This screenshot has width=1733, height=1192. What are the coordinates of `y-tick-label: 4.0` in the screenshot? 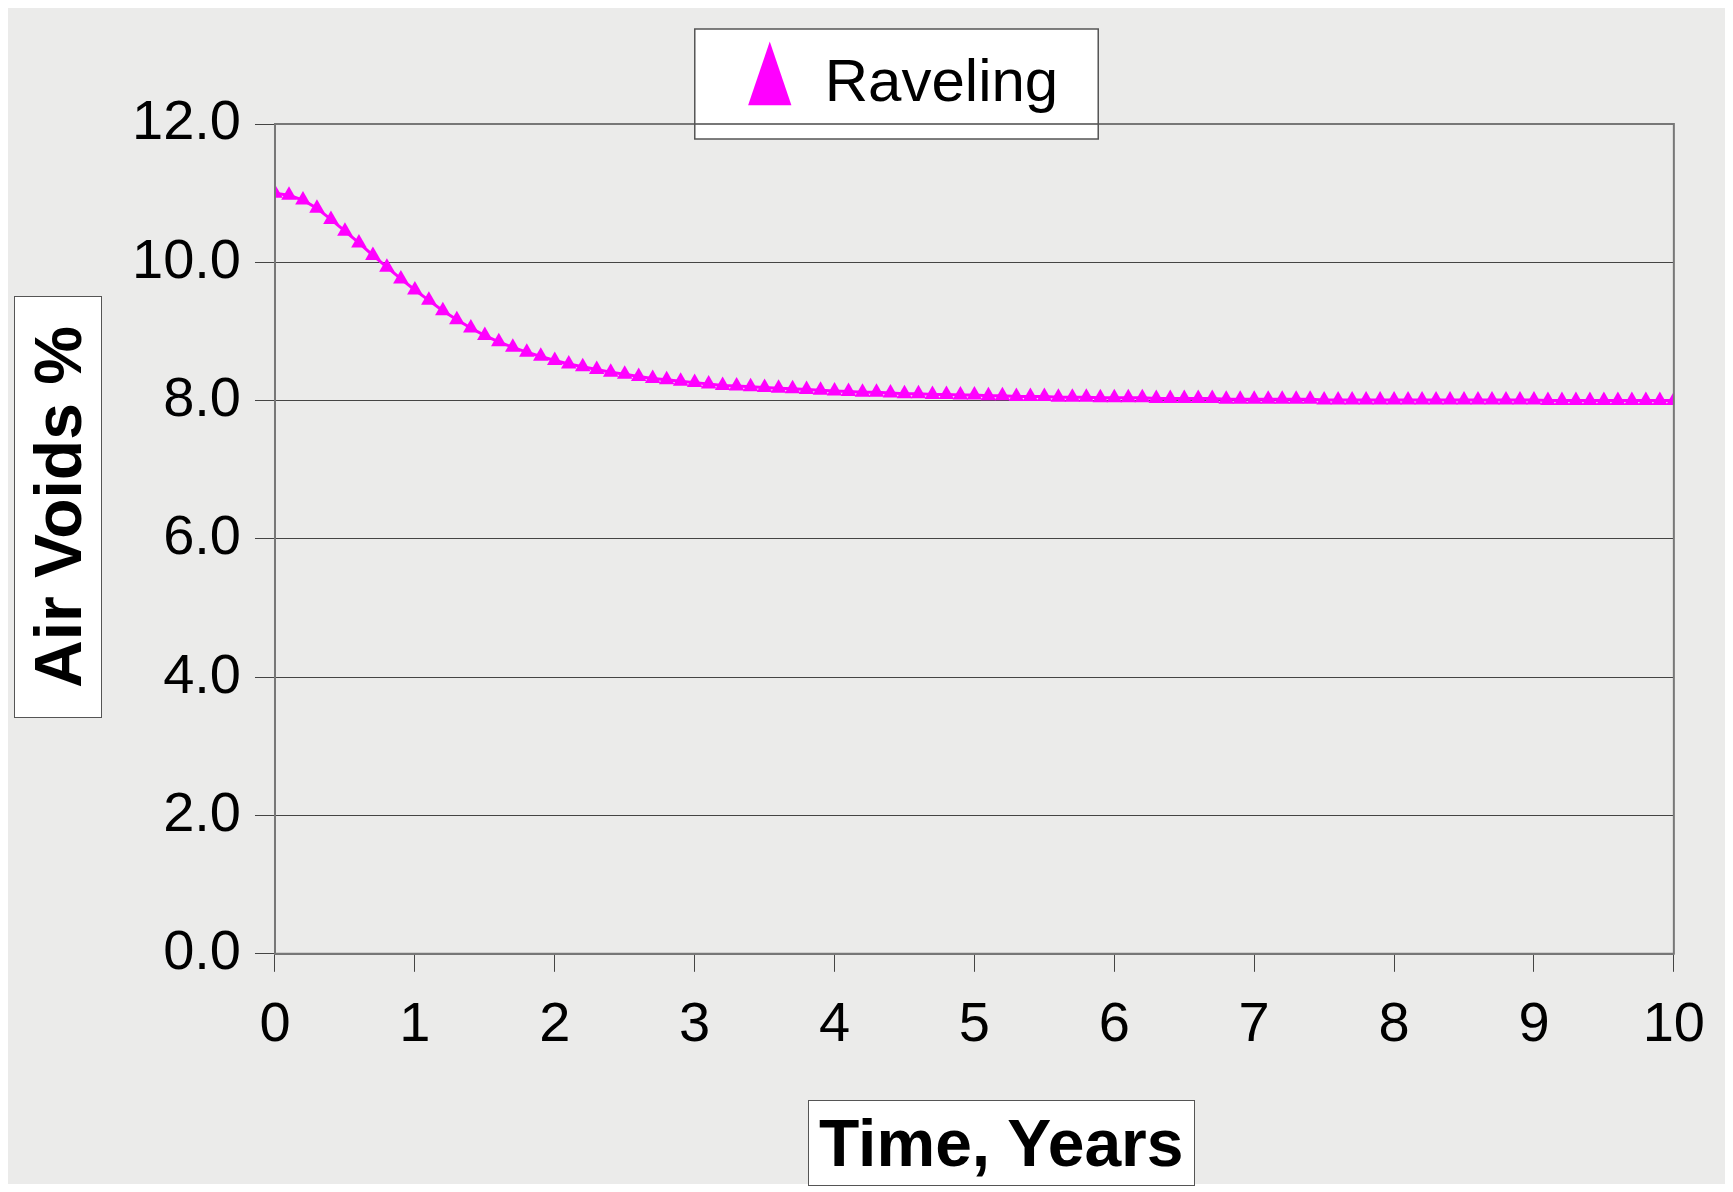 It's located at (202, 673).